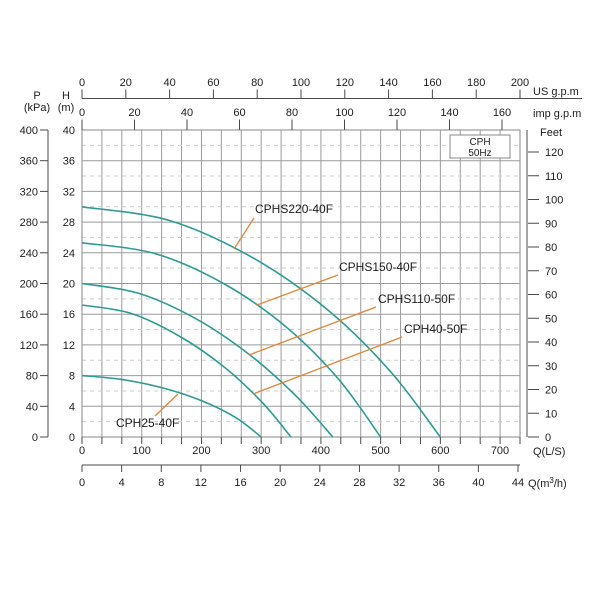  What do you see at coordinates (37, 108) in the screenshot?
I see `kpa-axis-unit: (kPa)` at bounding box center [37, 108].